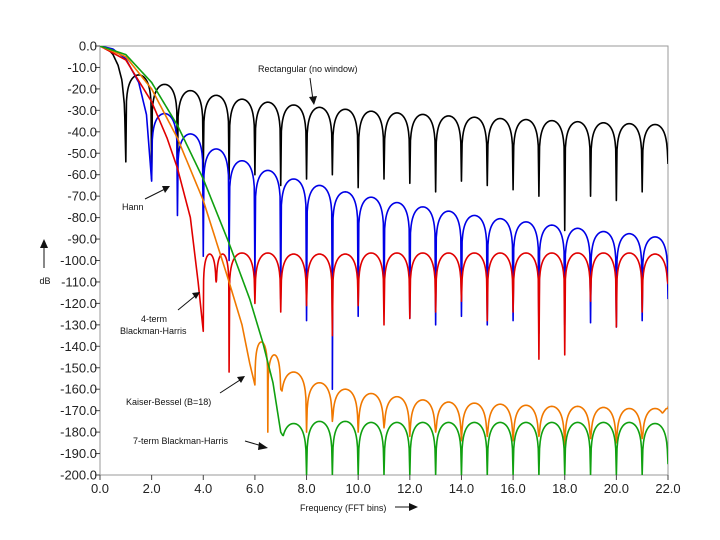  What do you see at coordinates (461, 488) in the screenshot?
I see `x-tick-label: 14.0` at bounding box center [461, 488].